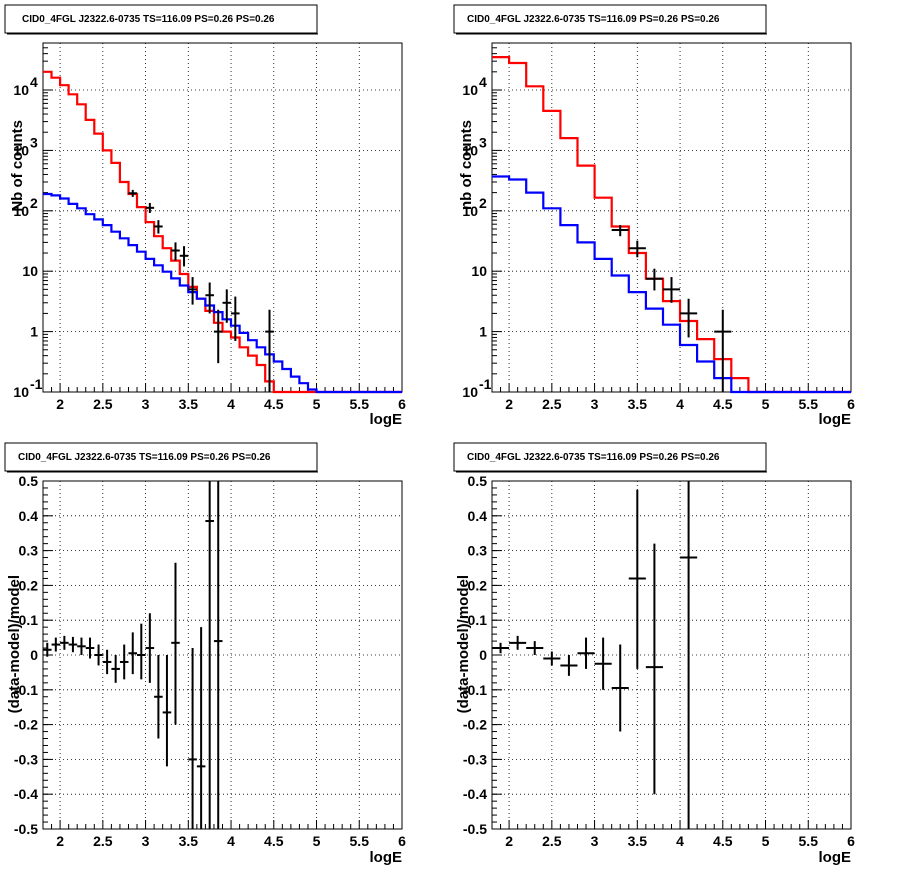 Image resolution: width=898 pixels, height=875 pixels. I want to click on y-axis-label: Nb of counts, so click(17, 166).